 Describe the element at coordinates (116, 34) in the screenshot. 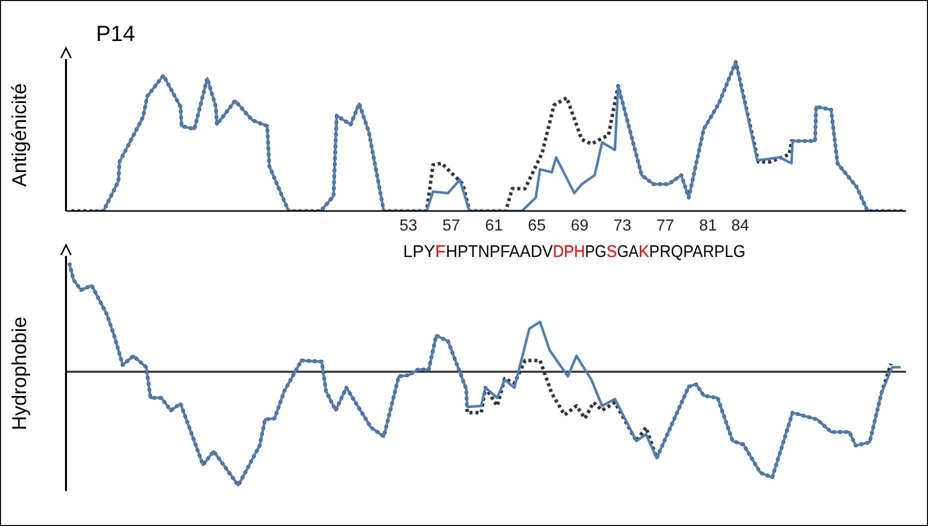

I see `chart-title: P14` at that location.